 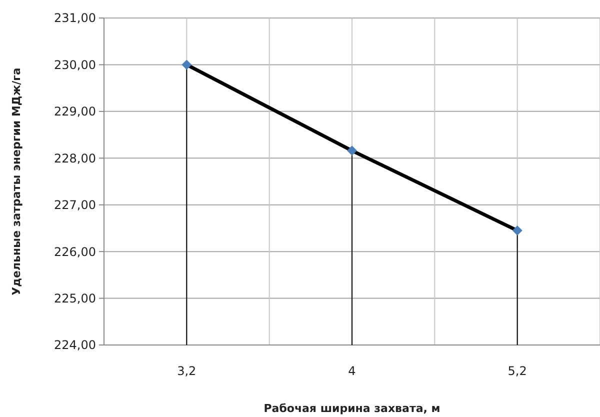 What do you see at coordinates (75, 205) in the screenshot?
I see `y-tick-label: 227,00` at bounding box center [75, 205].